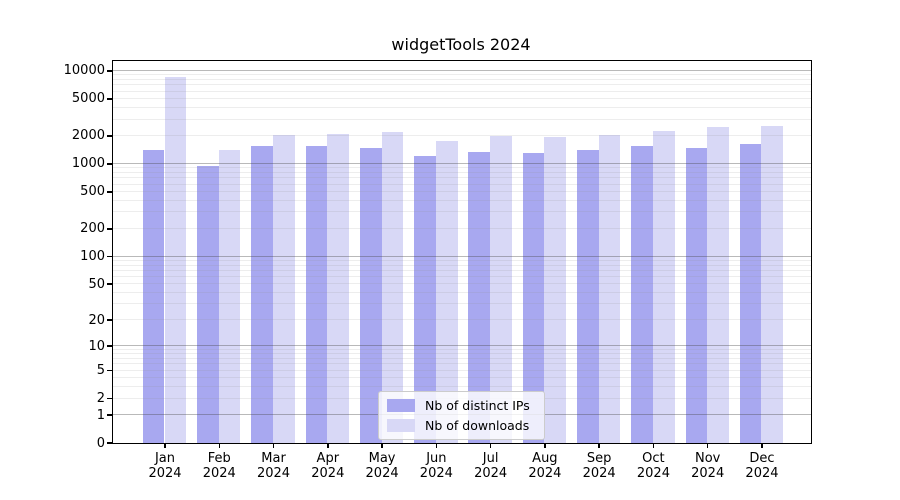  What do you see at coordinates (96, 320) in the screenshot?
I see `y-tick-label: 20` at bounding box center [96, 320].